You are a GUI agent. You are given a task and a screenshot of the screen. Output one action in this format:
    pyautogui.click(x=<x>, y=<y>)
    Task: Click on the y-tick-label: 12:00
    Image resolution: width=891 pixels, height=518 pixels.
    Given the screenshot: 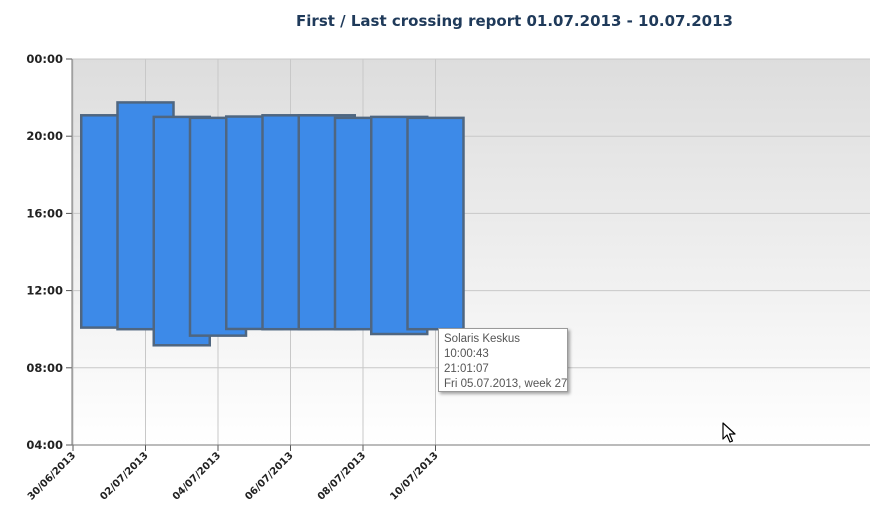 What is the action you would take?
    pyautogui.click(x=44, y=291)
    